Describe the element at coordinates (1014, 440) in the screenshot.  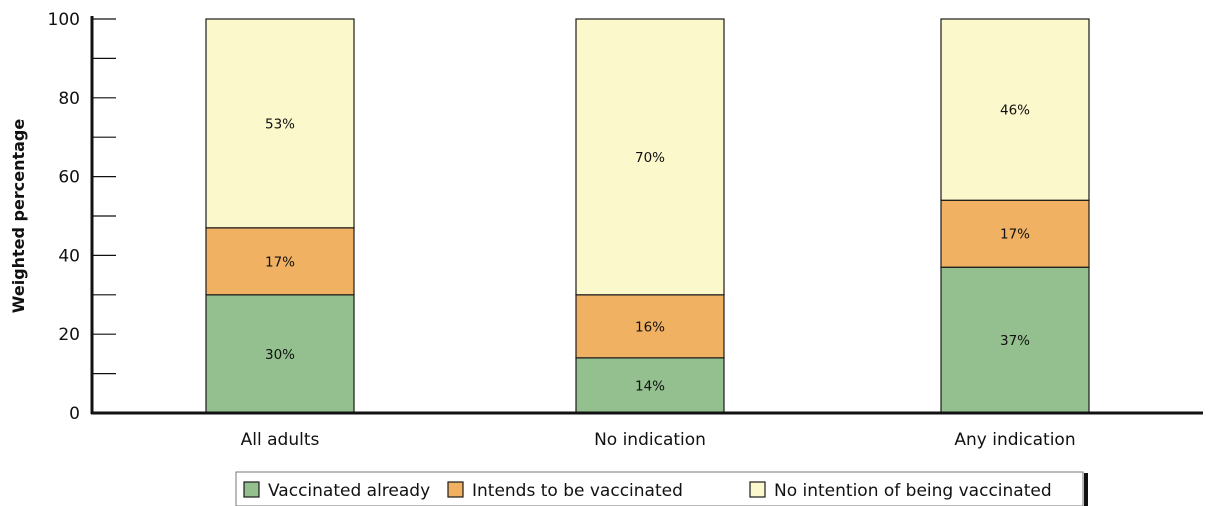
I see `x-tick-label-any-indication: Any indication` at that location.